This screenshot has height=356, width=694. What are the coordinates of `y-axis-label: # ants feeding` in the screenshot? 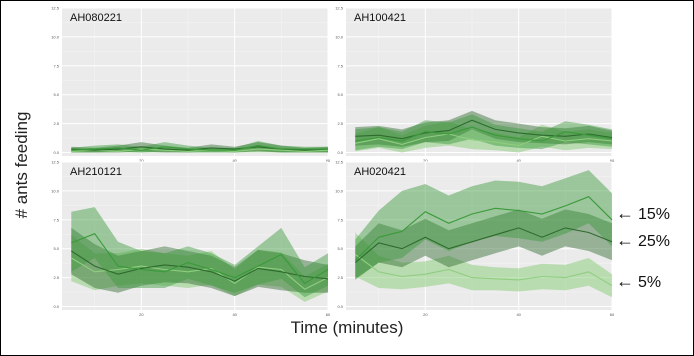 It's located at (21, 165).